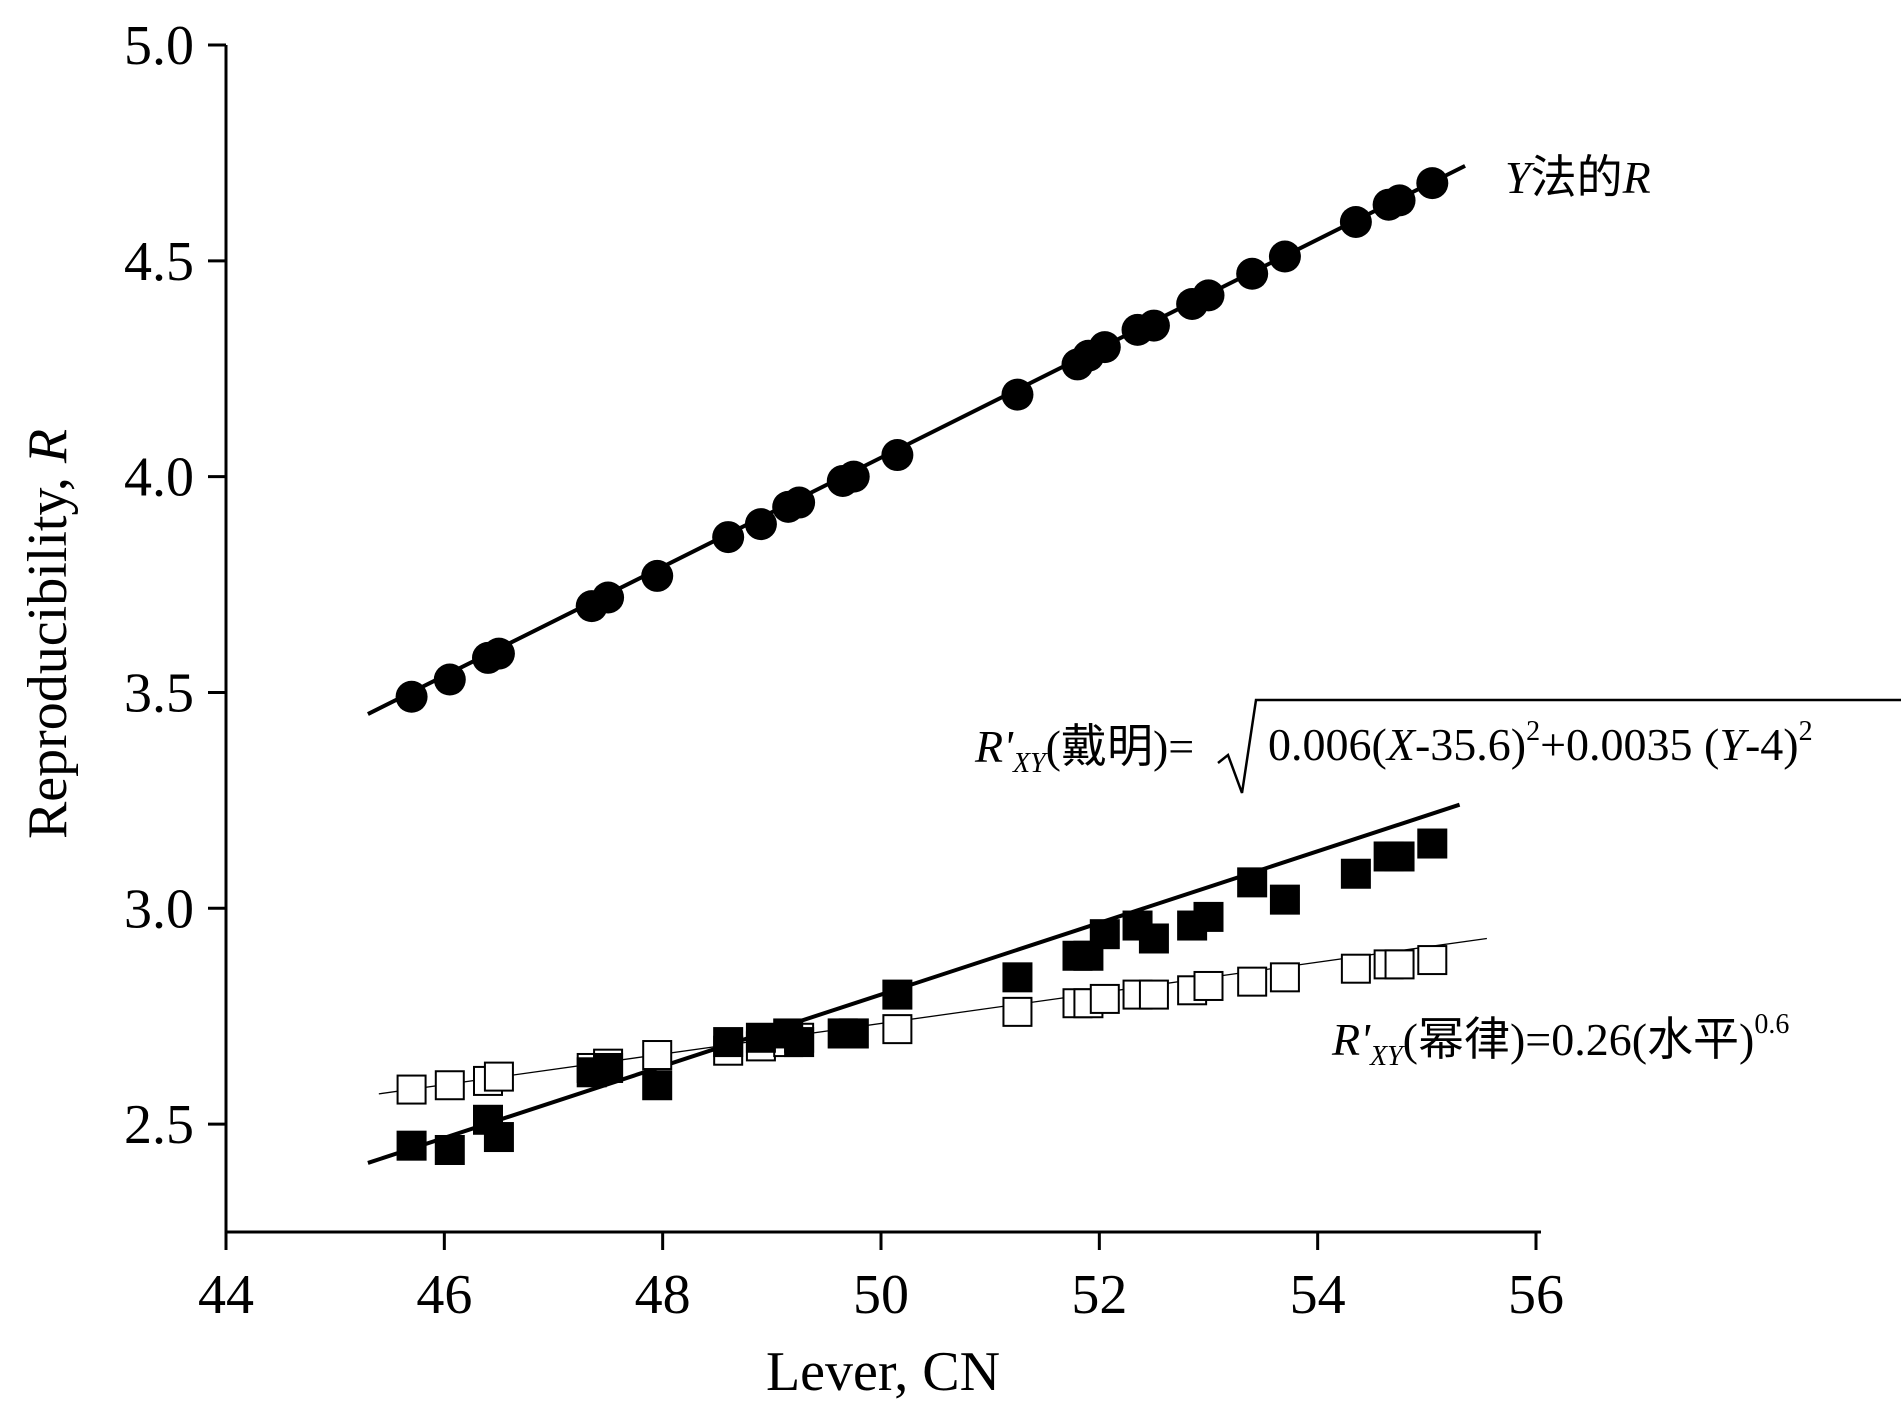  What do you see at coordinates (159, 262) in the screenshot?
I see `y-tick-label: 4.5` at bounding box center [159, 262].